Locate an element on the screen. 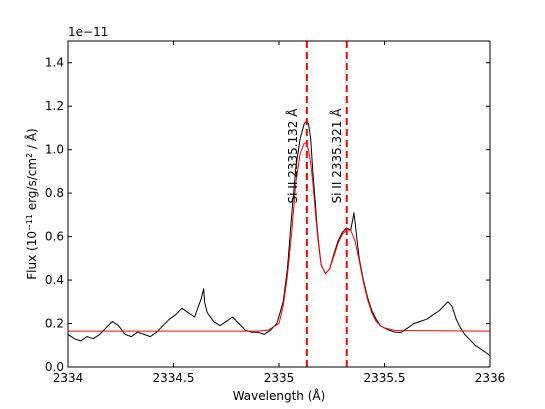 The height and width of the screenshot is (409, 545). x-tick-label: 2335.5 is located at coordinates (385, 378).